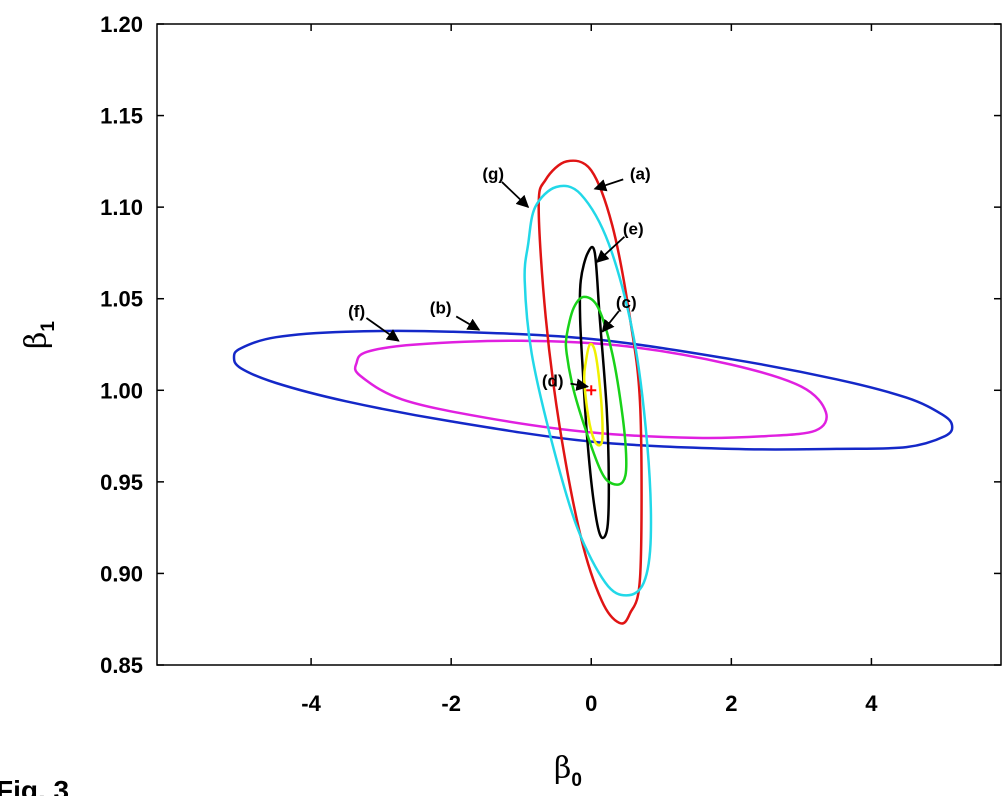  What do you see at coordinates (441, 307) in the screenshot?
I see `annotation-label: (b)` at bounding box center [441, 307].